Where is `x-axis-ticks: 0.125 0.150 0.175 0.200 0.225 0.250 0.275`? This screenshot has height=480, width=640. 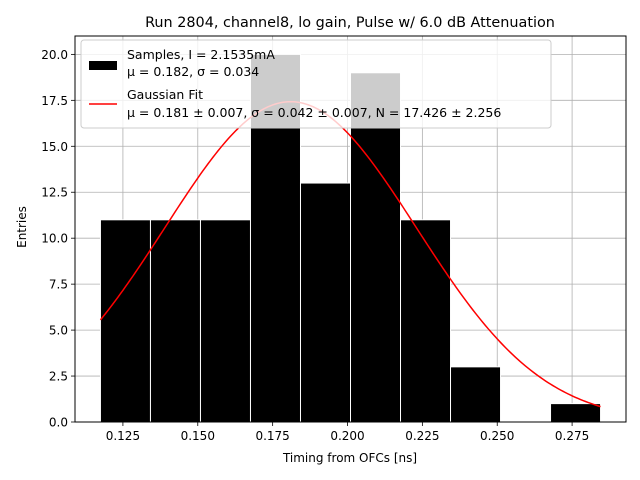 x-axis-ticks: 0.125 0.150 0.175 0.200 0.225 0.250 0.275 is located at coordinates (347, 432).